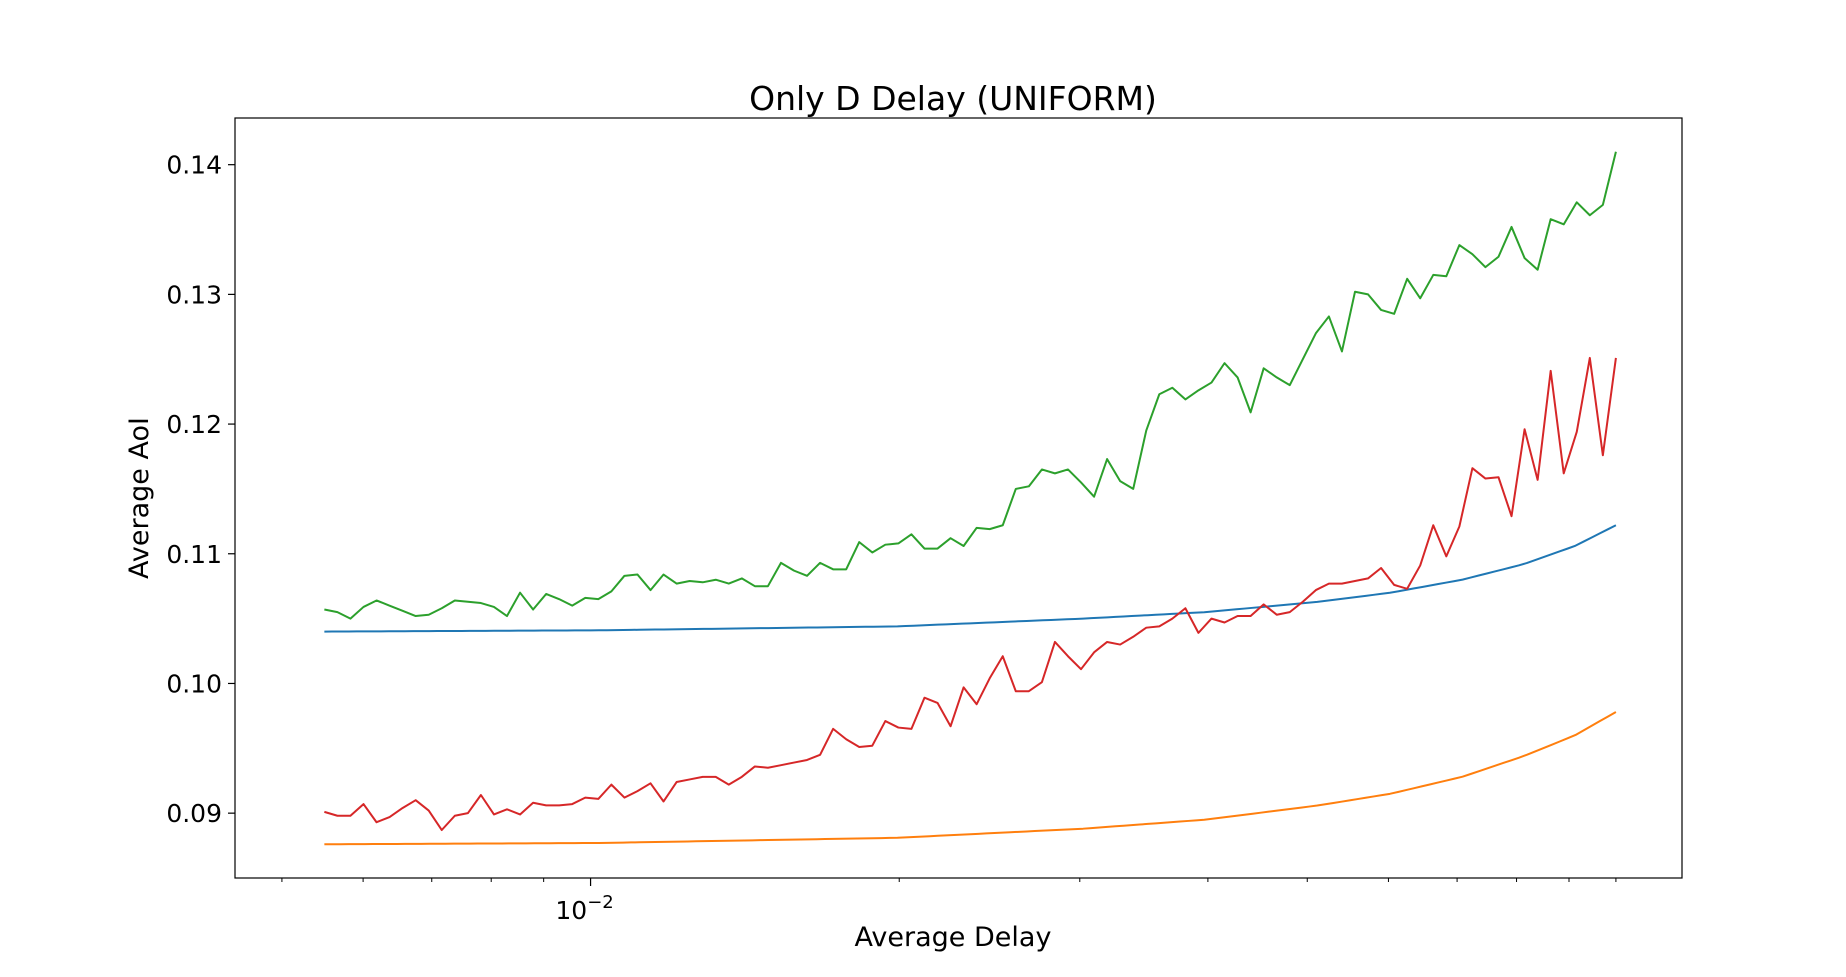  Describe the element at coordinates (194, 165) in the screenshot. I see `y-tick-label: 0.14` at that location.